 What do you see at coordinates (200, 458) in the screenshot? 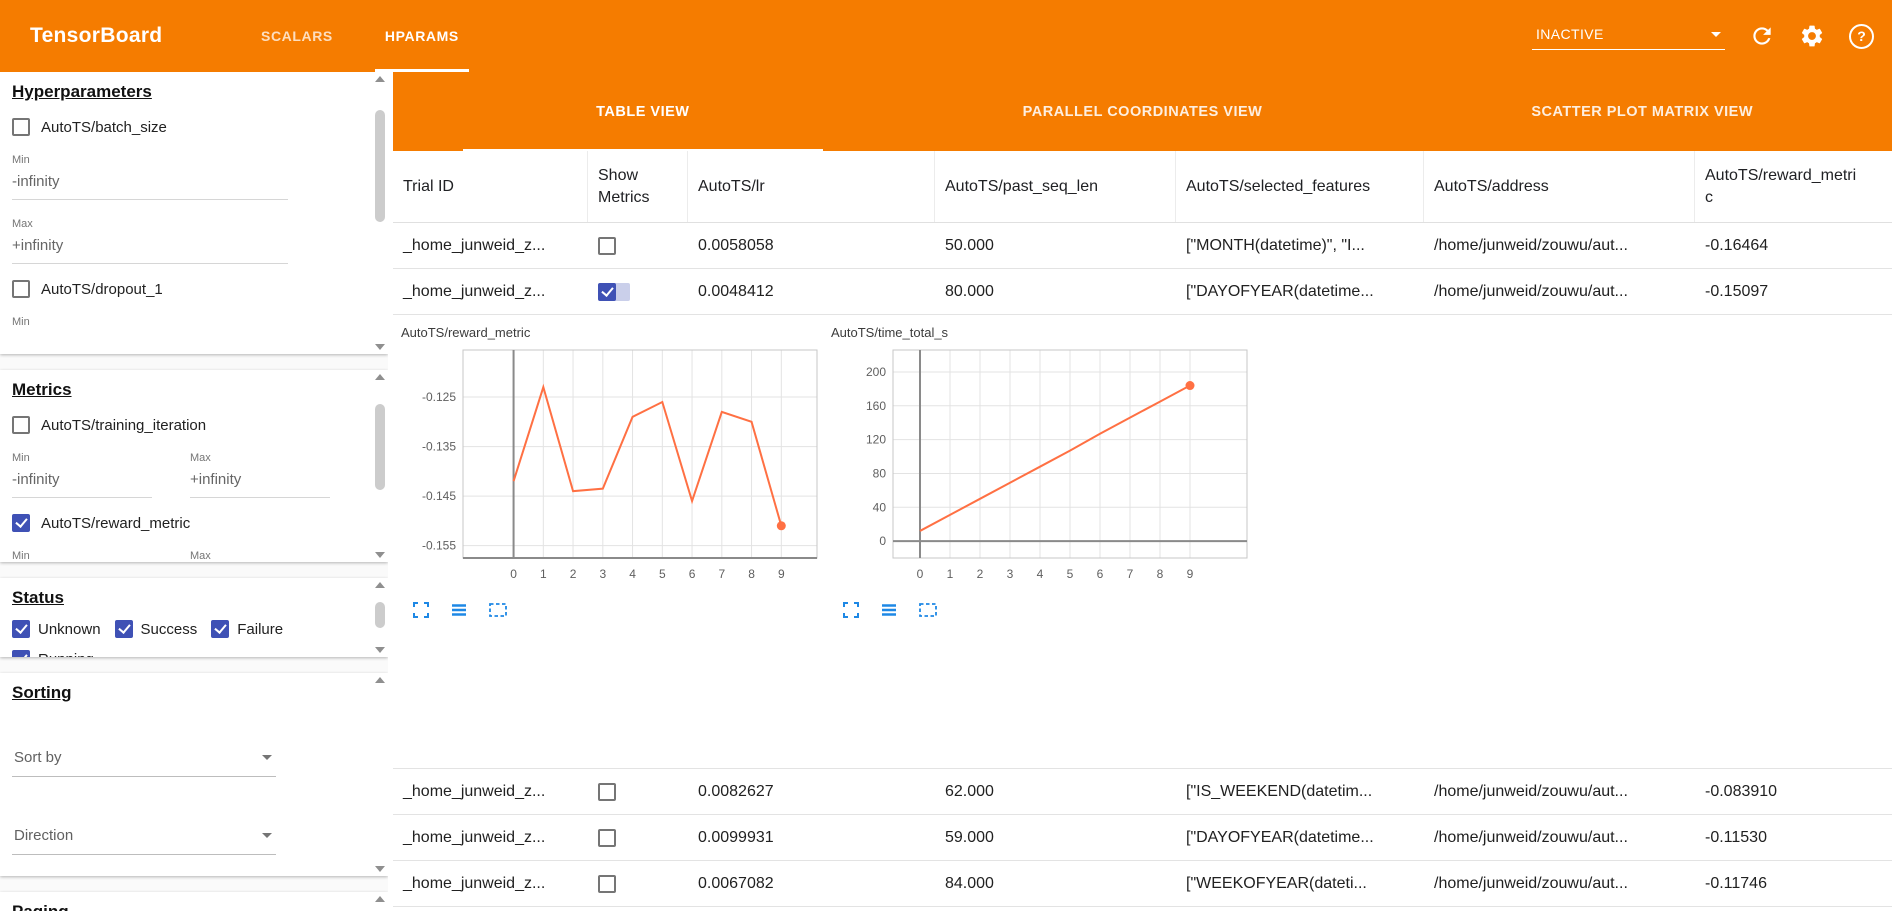
I see `max-label: Max` at bounding box center [200, 458].